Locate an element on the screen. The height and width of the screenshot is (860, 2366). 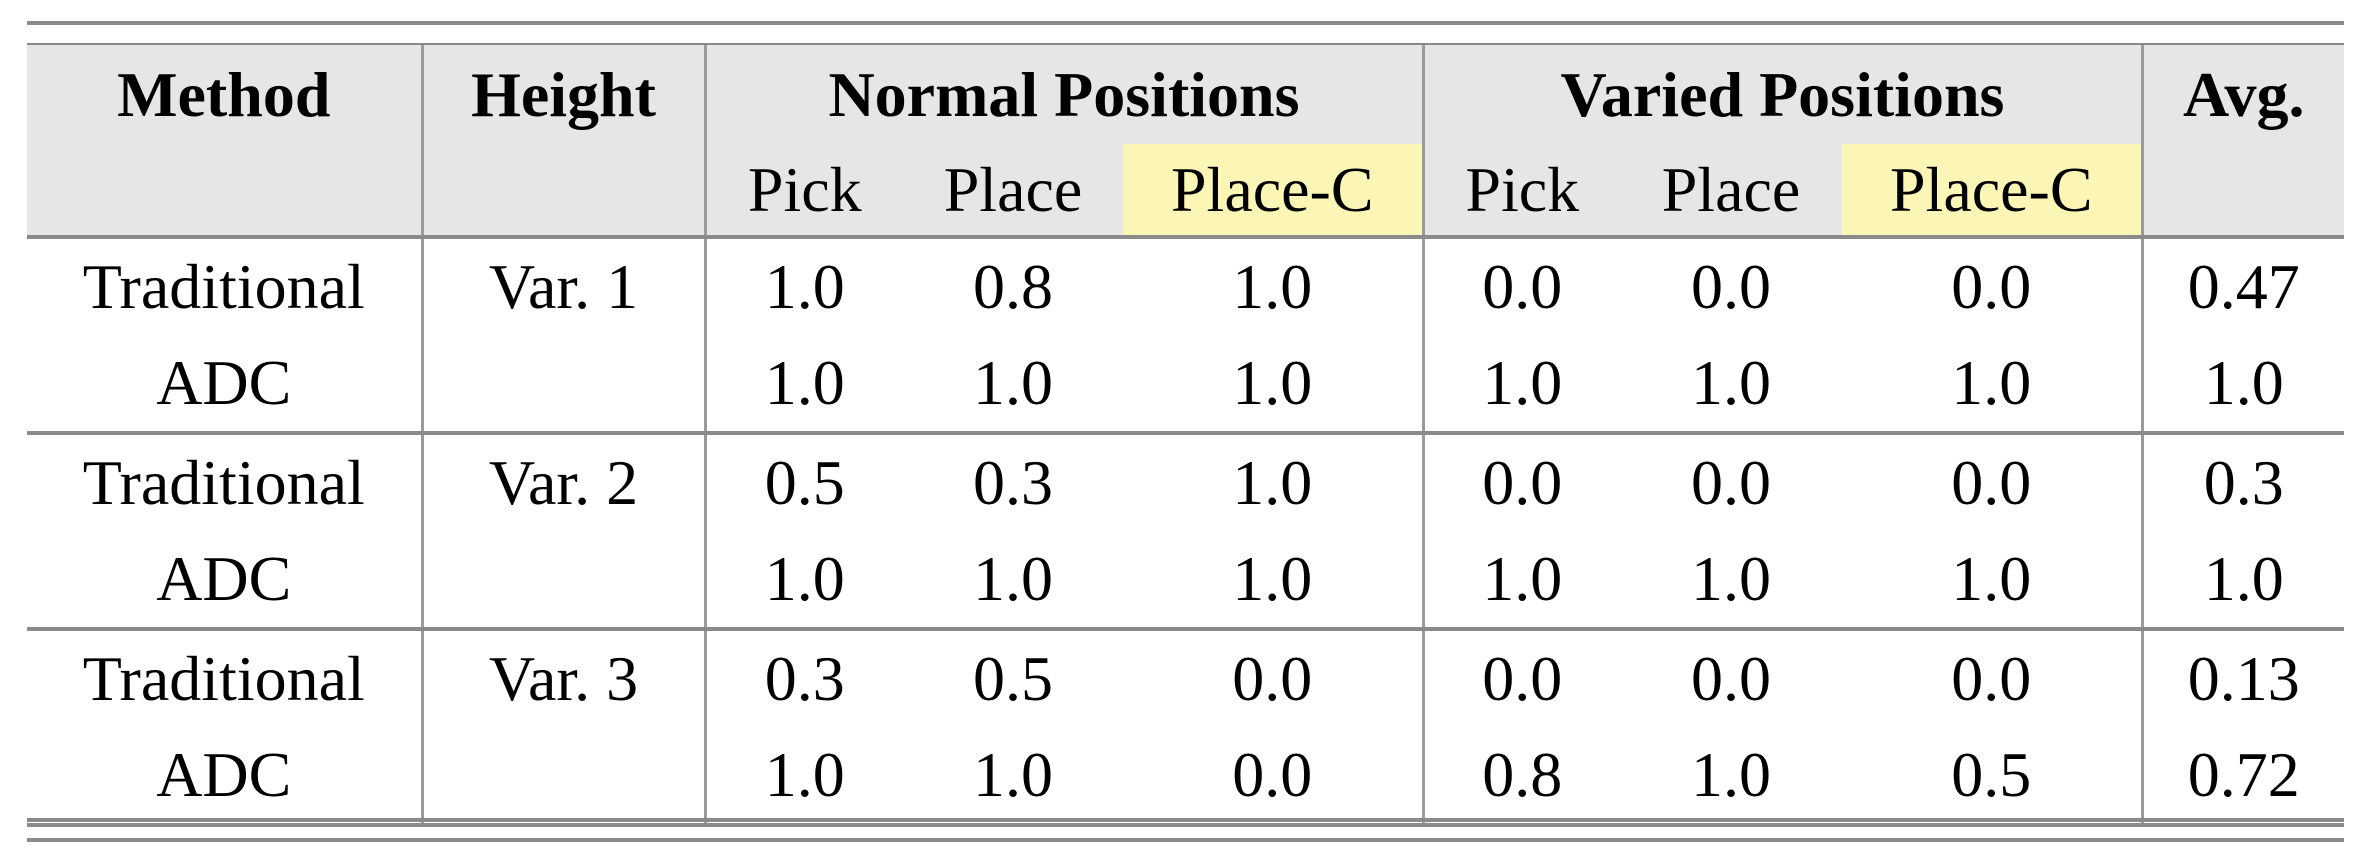
subcol-normal-place: Place is located at coordinates (1013, 191).